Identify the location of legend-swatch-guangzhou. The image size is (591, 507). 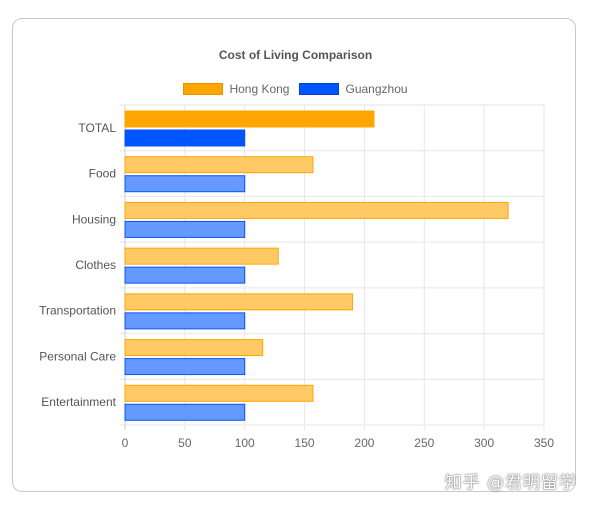
(319, 89).